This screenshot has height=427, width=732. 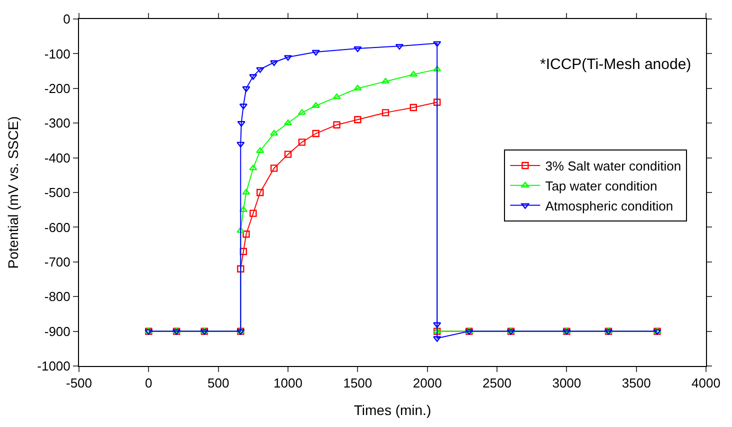 I want to click on y-tick-label: -900, so click(x=57, y=331).